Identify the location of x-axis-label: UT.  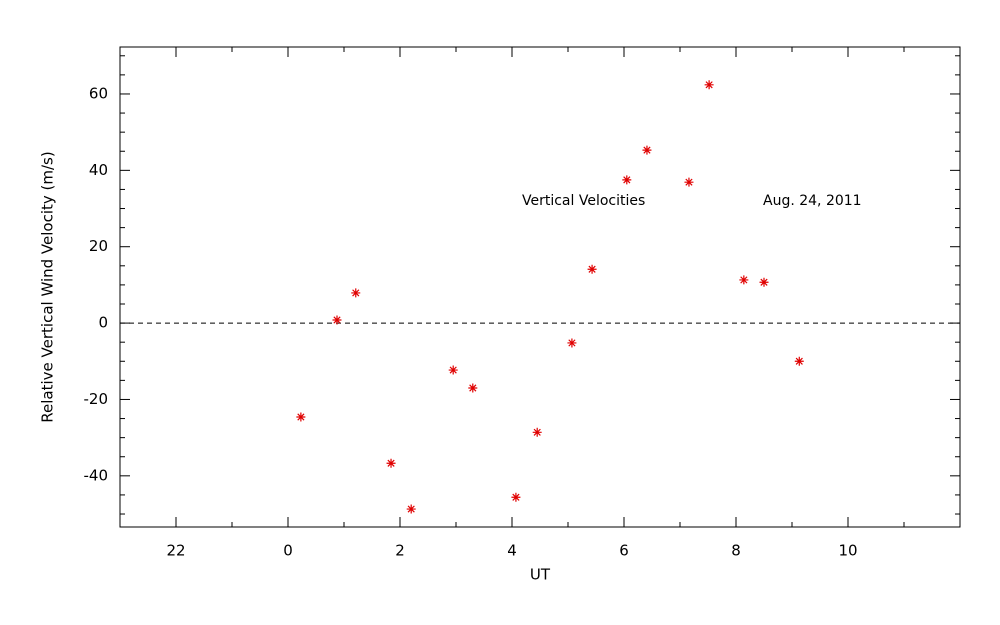
(540, 575).